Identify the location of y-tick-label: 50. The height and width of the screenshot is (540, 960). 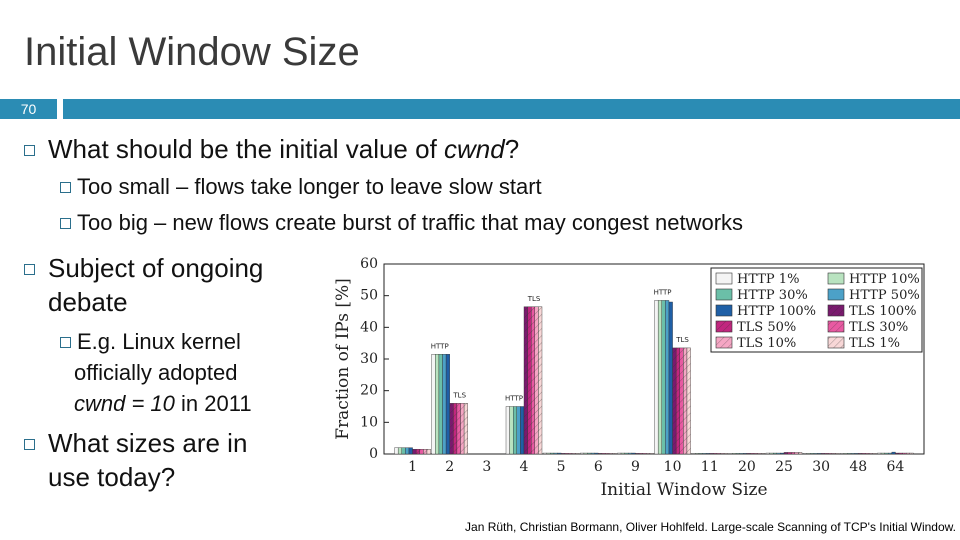
(369, 296).